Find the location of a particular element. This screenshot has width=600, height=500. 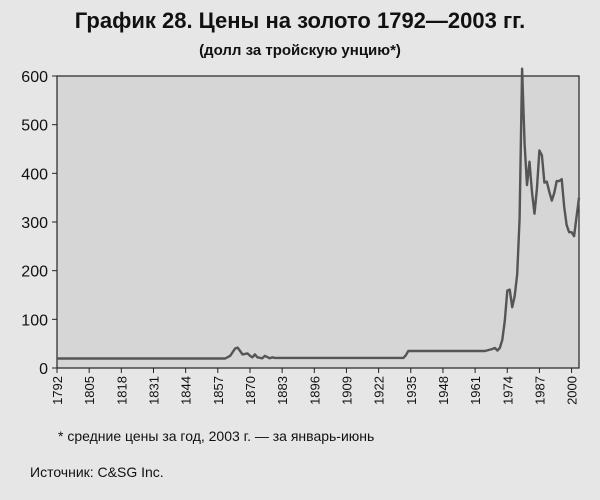

x-tick-label: 1792 is located at coordinates (57, 390).